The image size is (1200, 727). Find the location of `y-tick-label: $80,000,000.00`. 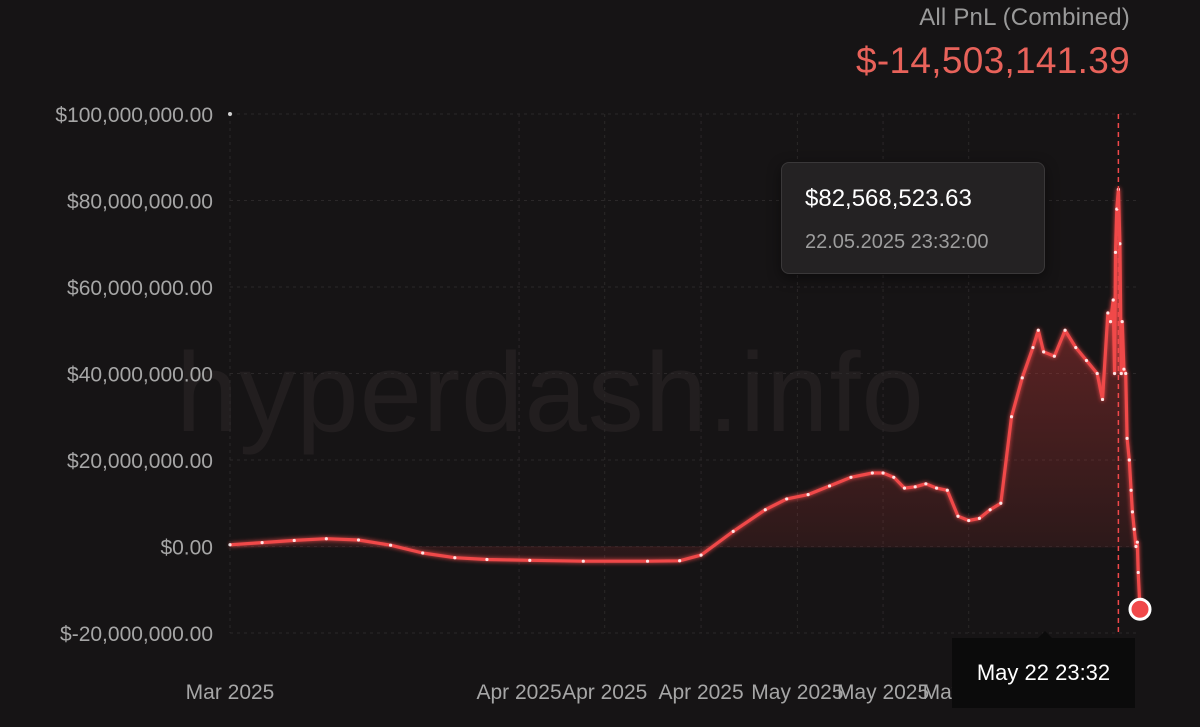

y-tick-label: $80,000,000.00 is located at coordinates (140, 202).